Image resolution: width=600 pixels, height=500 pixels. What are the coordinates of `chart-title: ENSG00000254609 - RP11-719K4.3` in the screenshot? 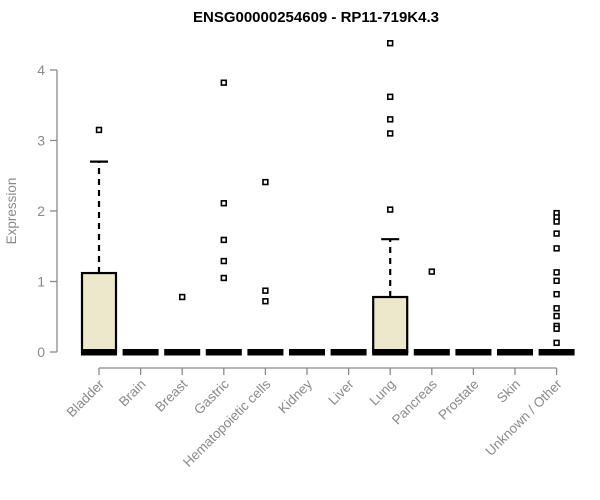 It's located at (316, 17).